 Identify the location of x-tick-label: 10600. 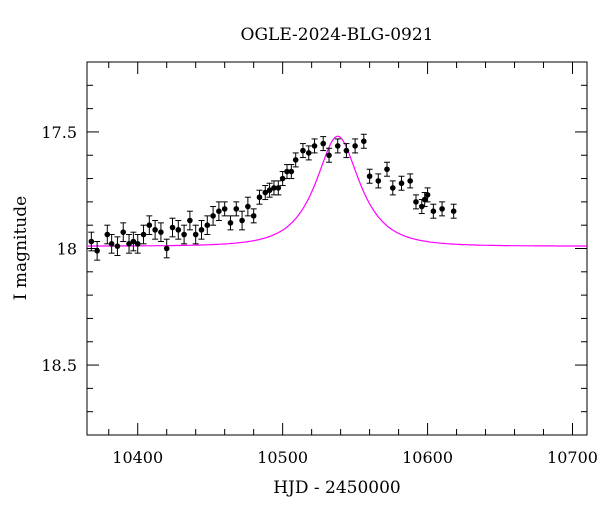
(427, 457).